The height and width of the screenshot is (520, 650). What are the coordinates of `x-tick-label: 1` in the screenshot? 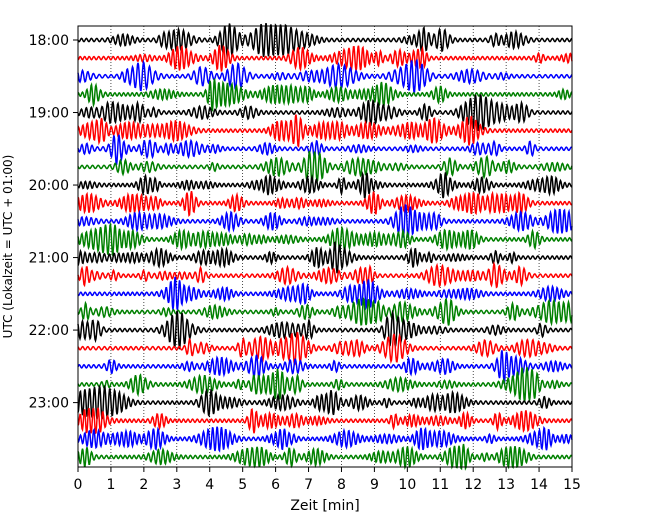 It's located at (110, 485).